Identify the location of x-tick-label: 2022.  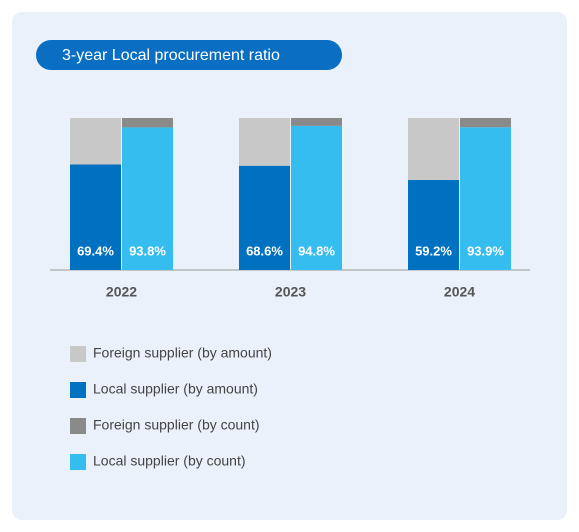
(121, 292).